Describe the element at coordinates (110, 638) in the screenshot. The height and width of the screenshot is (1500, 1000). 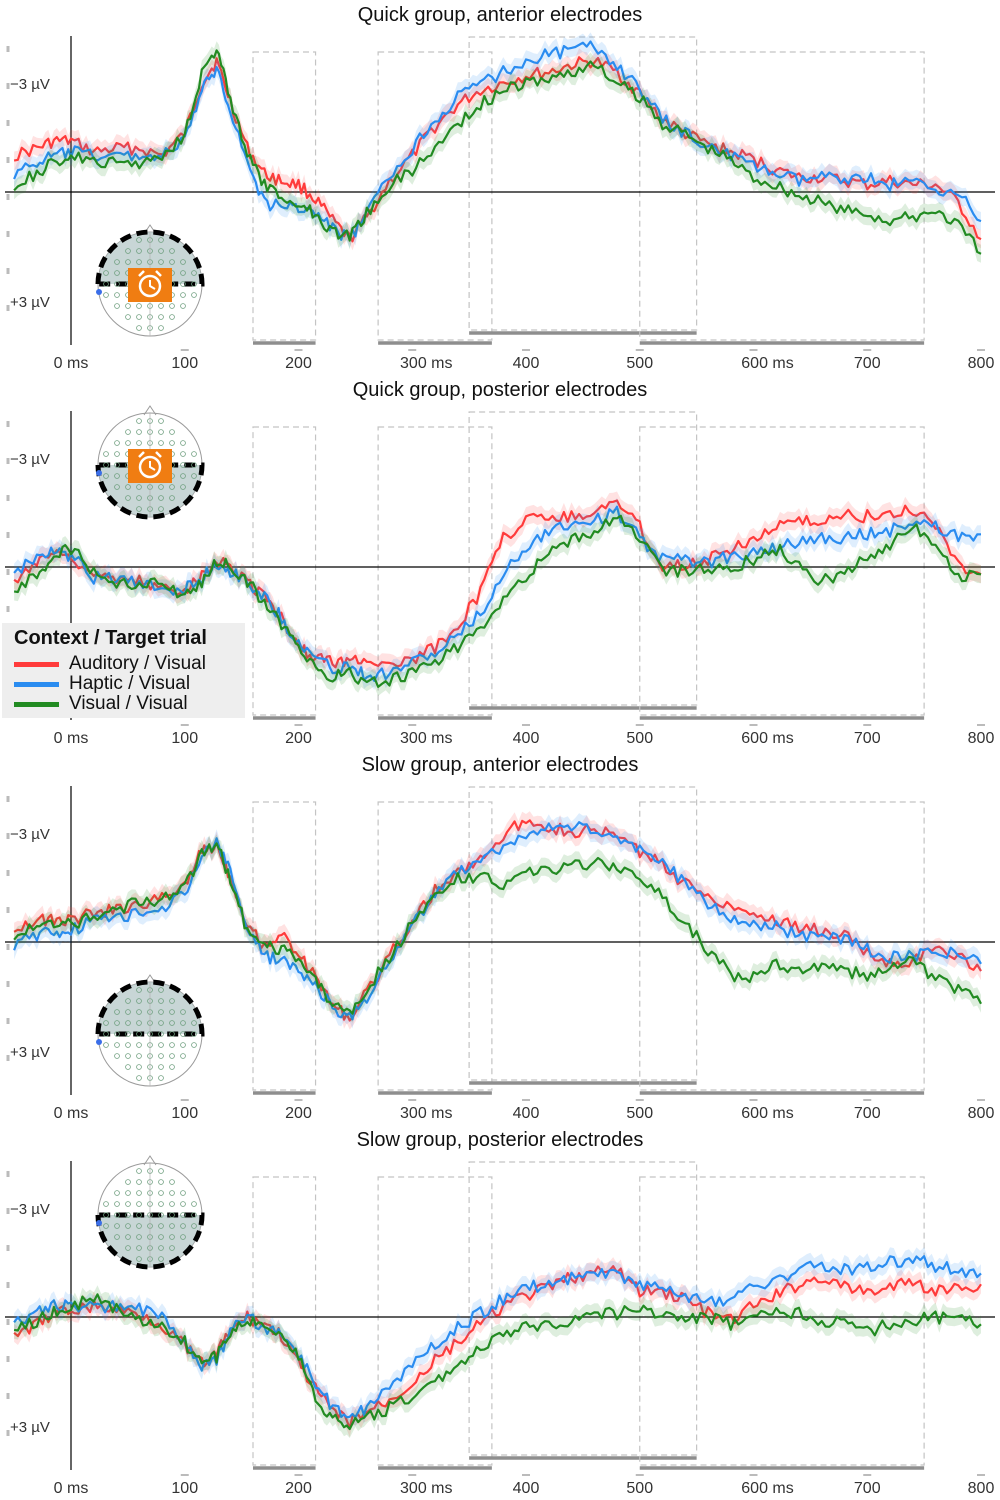
I see `legend-title: Context / Target trial` at that location.